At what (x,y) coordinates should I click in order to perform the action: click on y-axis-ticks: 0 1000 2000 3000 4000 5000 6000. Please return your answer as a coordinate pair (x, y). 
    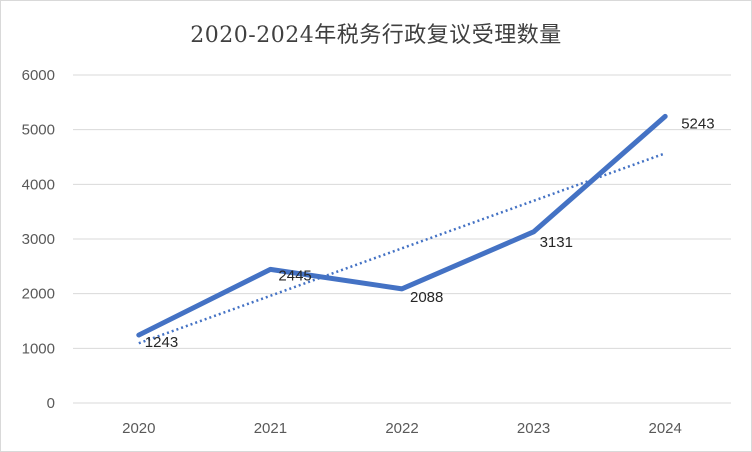
    Looking at the image, I should click on (38, 239).